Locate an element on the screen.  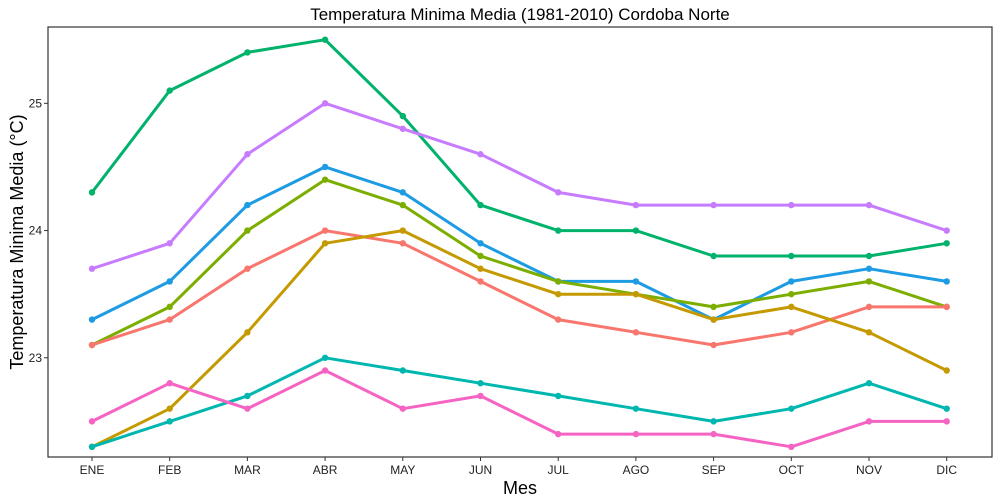
x-tick-label: AGO is located at coordinates (636, 470).